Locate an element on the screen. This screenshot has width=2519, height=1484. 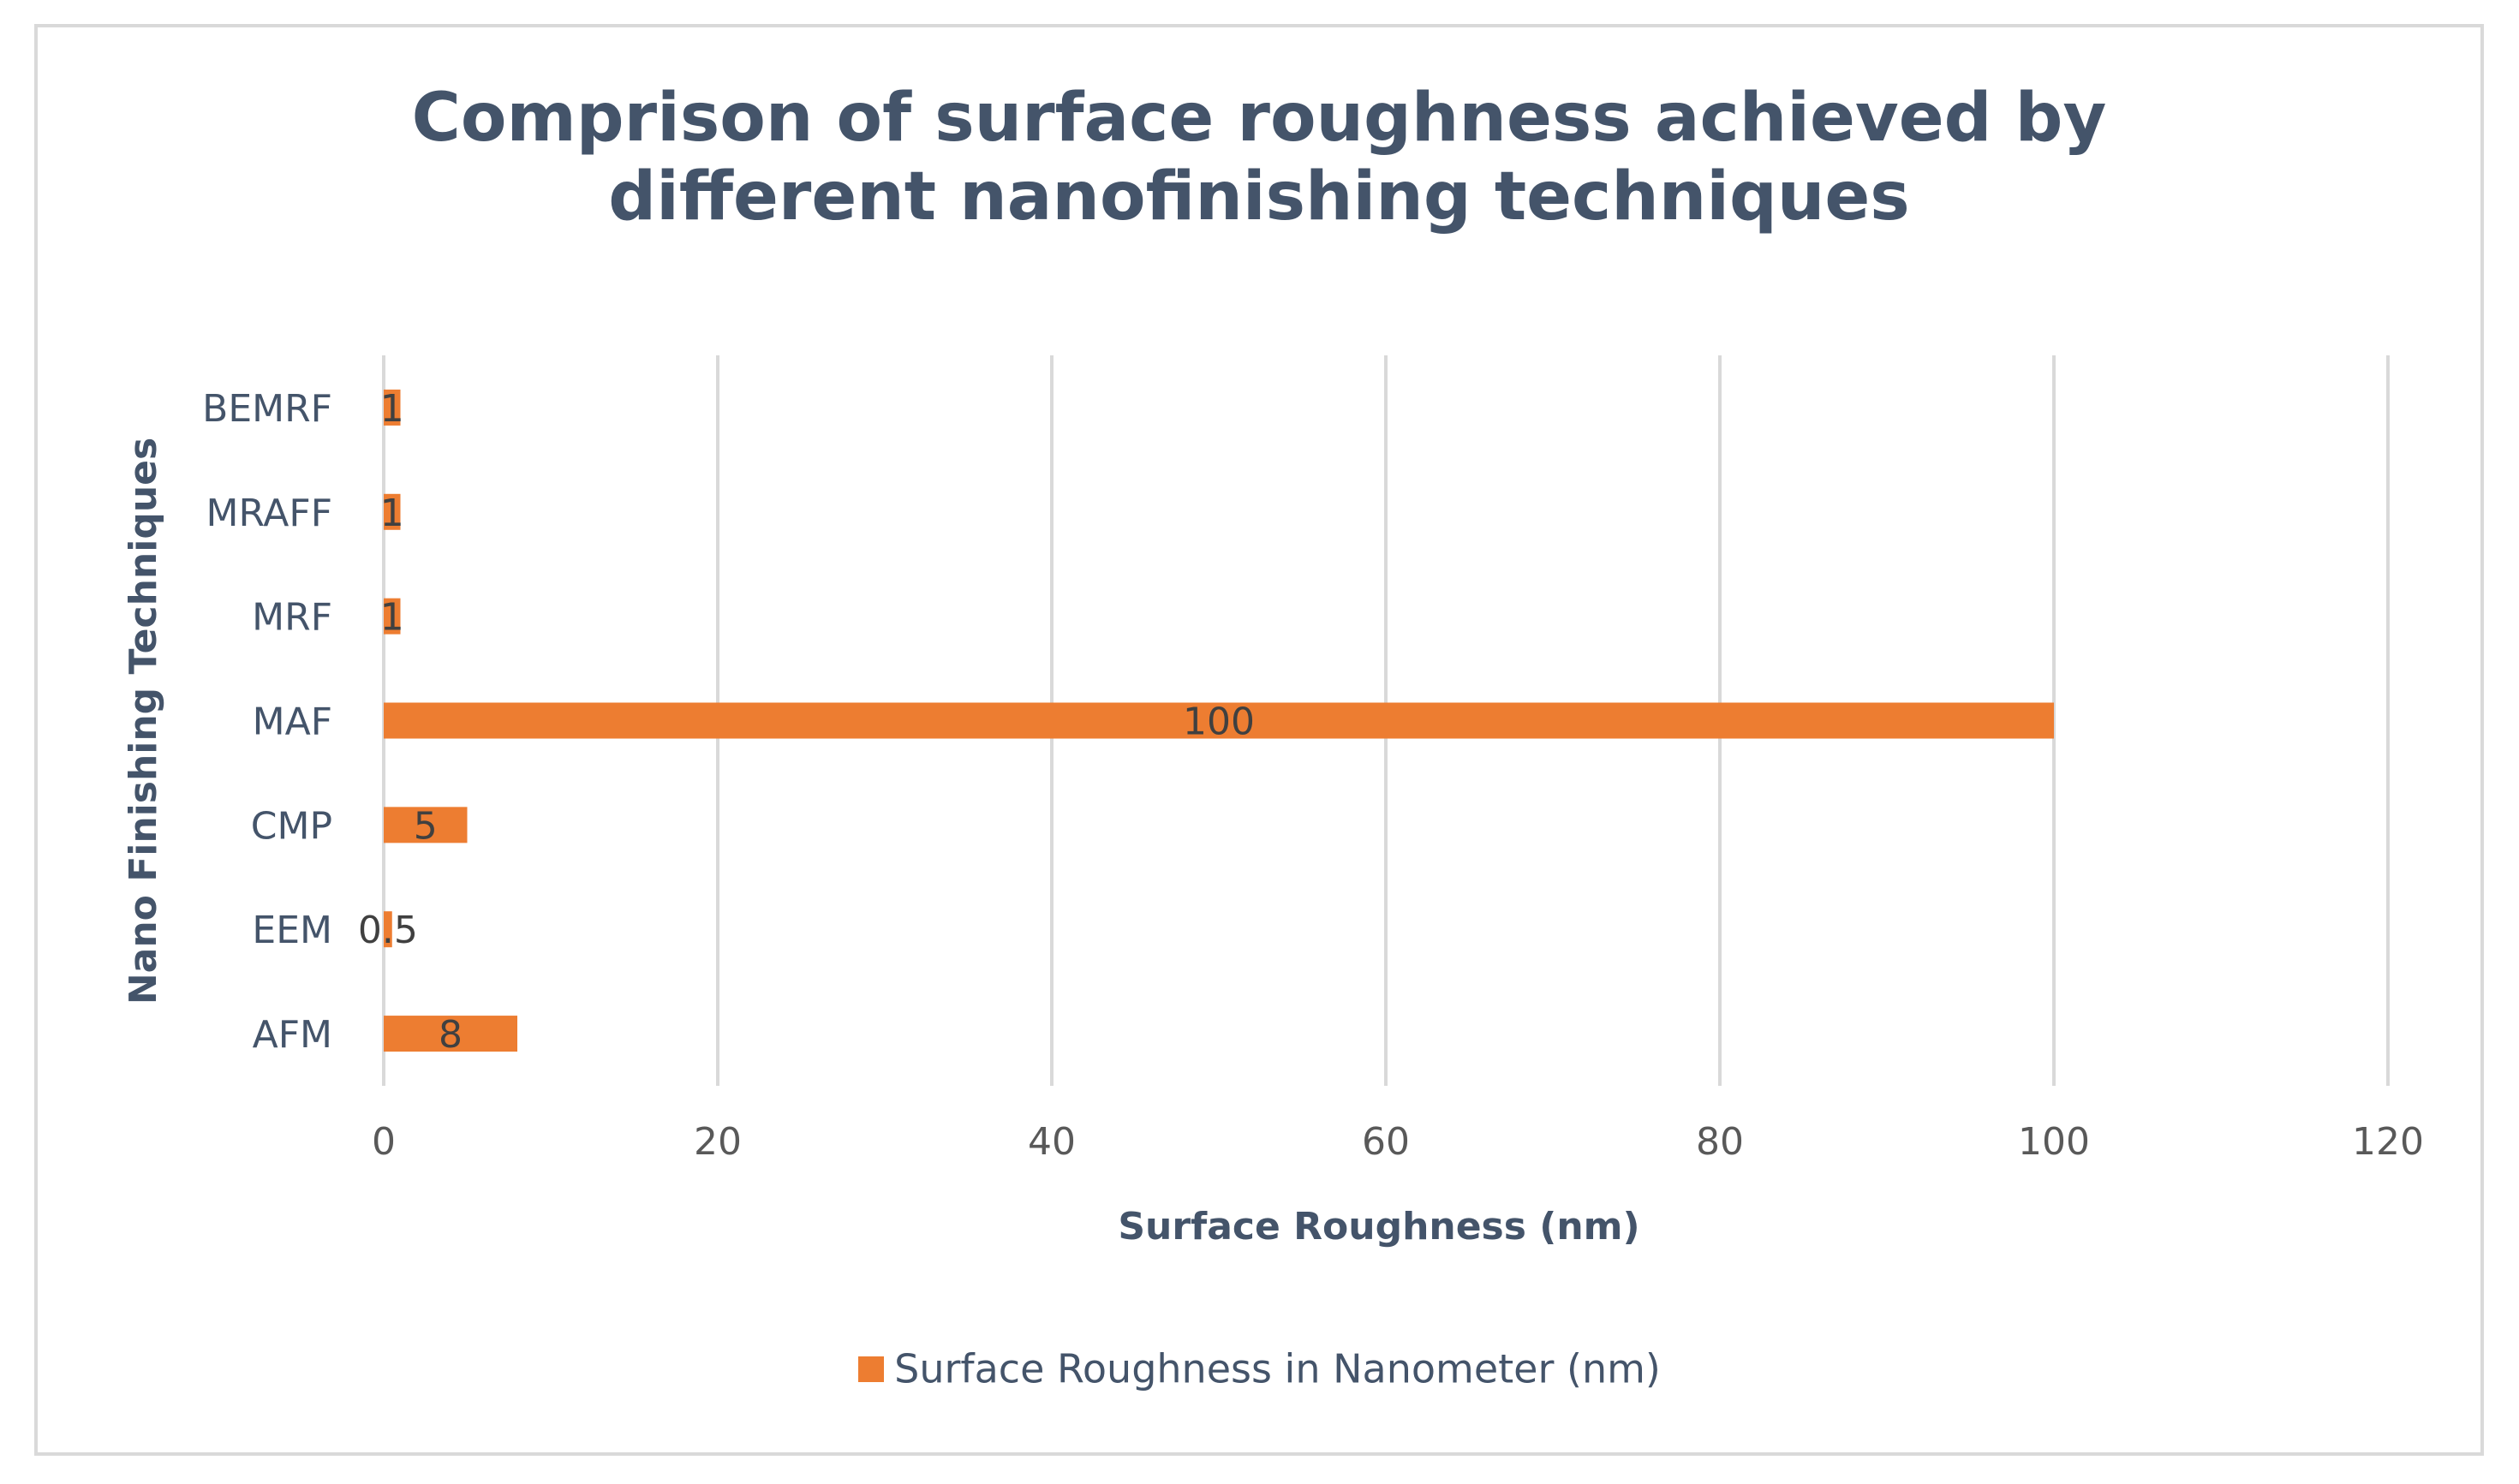
legend-swatch is located at coordinates (872, 1369).